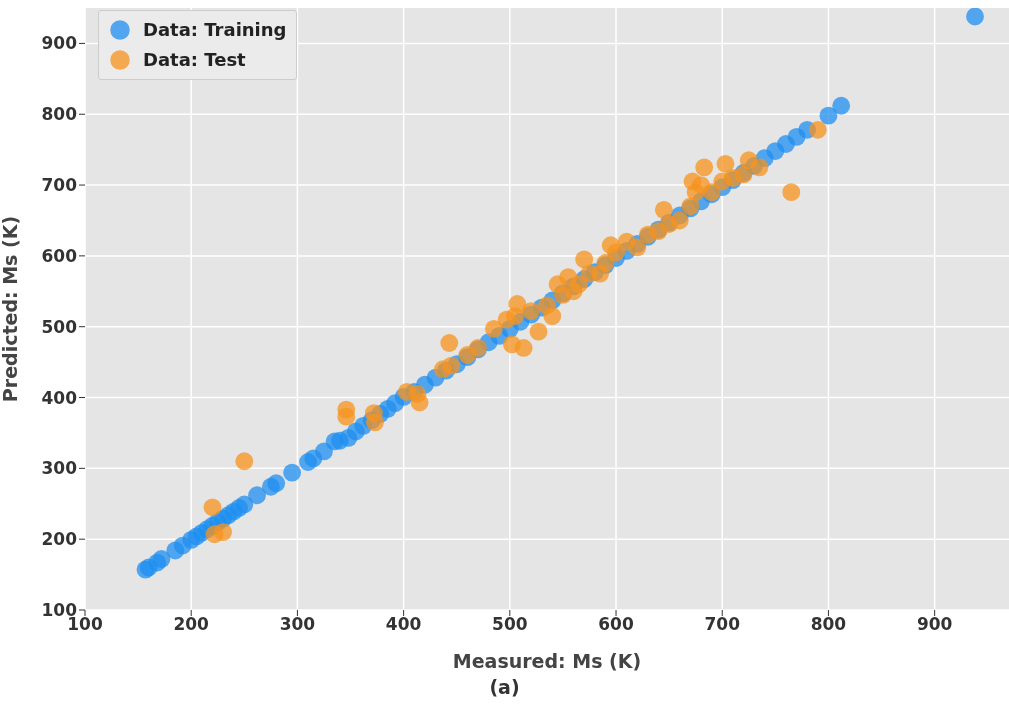 Image resolution: width=1009 pixels, height=706 pixels. I want to click on x-tick-label: 300, so click(297, 624).